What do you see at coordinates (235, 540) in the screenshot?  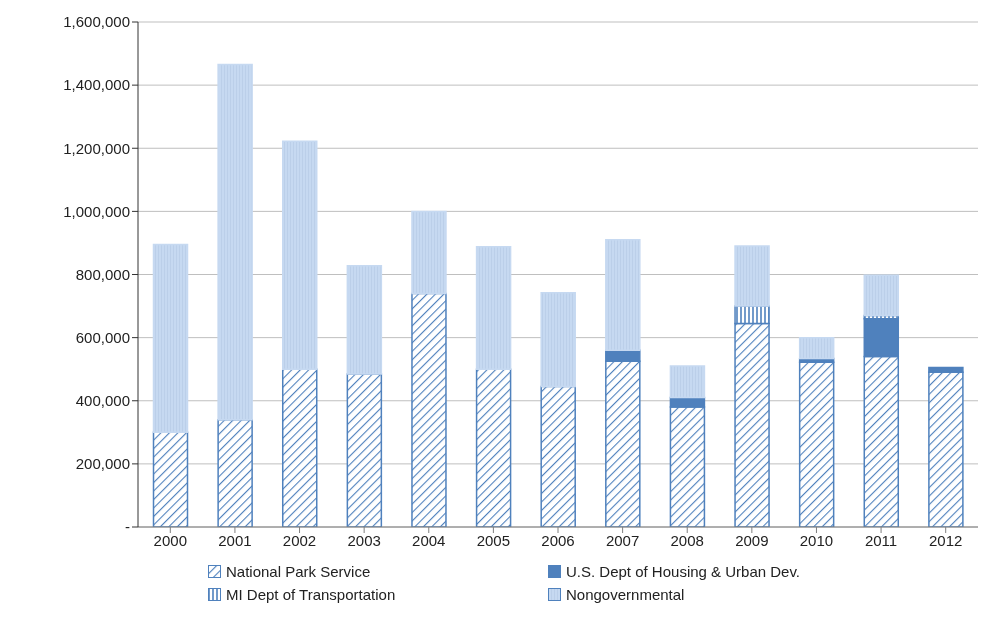 I see `x-tick-label: 2001` at bounding box center [235, 540].